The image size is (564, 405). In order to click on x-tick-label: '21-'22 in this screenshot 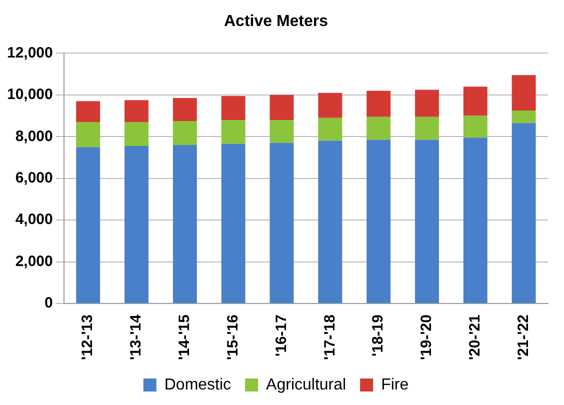, I will do `click(523, 337)`.